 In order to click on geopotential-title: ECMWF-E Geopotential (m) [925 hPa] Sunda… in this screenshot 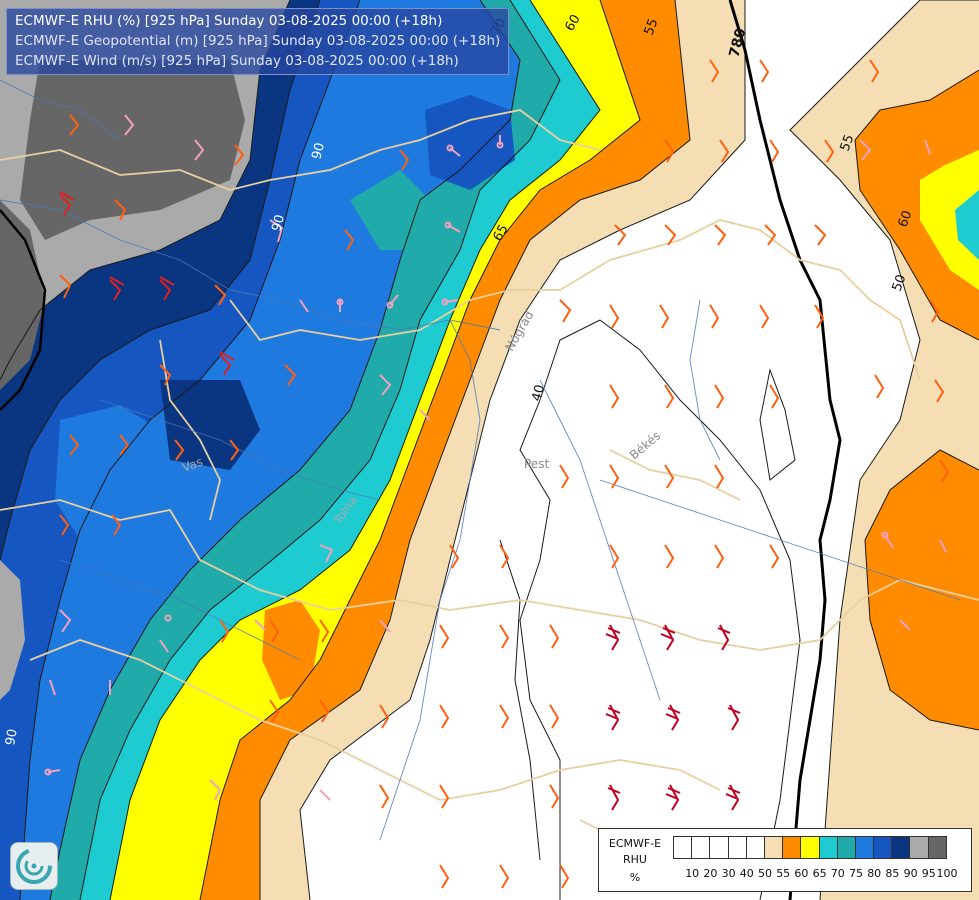, I will do `click(258, 41)`.